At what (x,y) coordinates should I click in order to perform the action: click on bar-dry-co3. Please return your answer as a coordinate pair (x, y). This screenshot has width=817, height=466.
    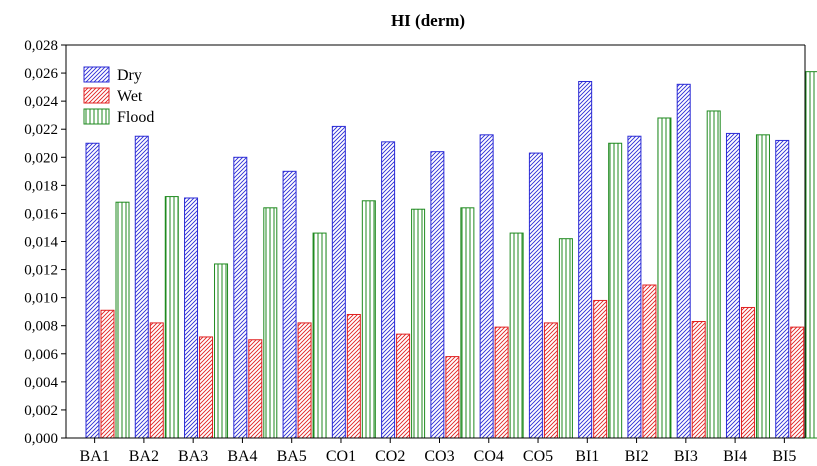
    Looking at the image, I should click on (437, 295).